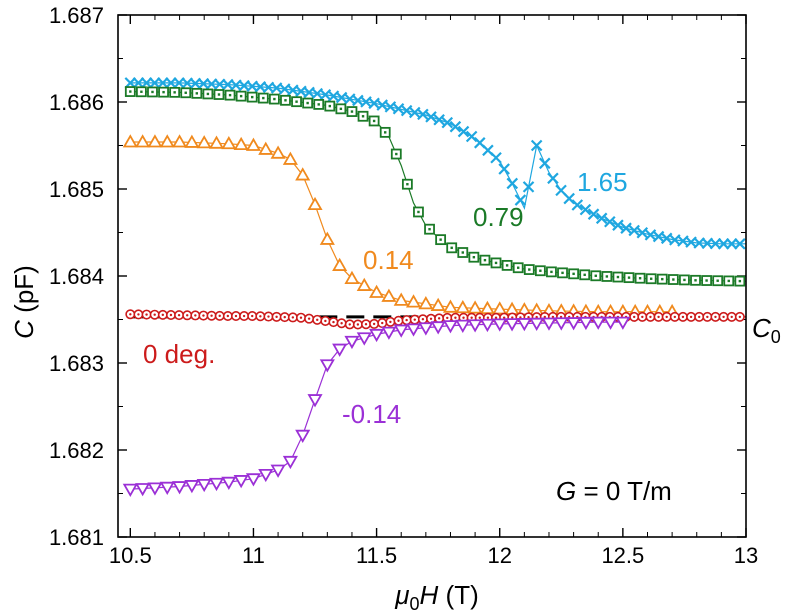 Image resolution: width=789 pixels, height=615 pixels. I want to click on y-tick-label: 1.682, so click(76, 450).